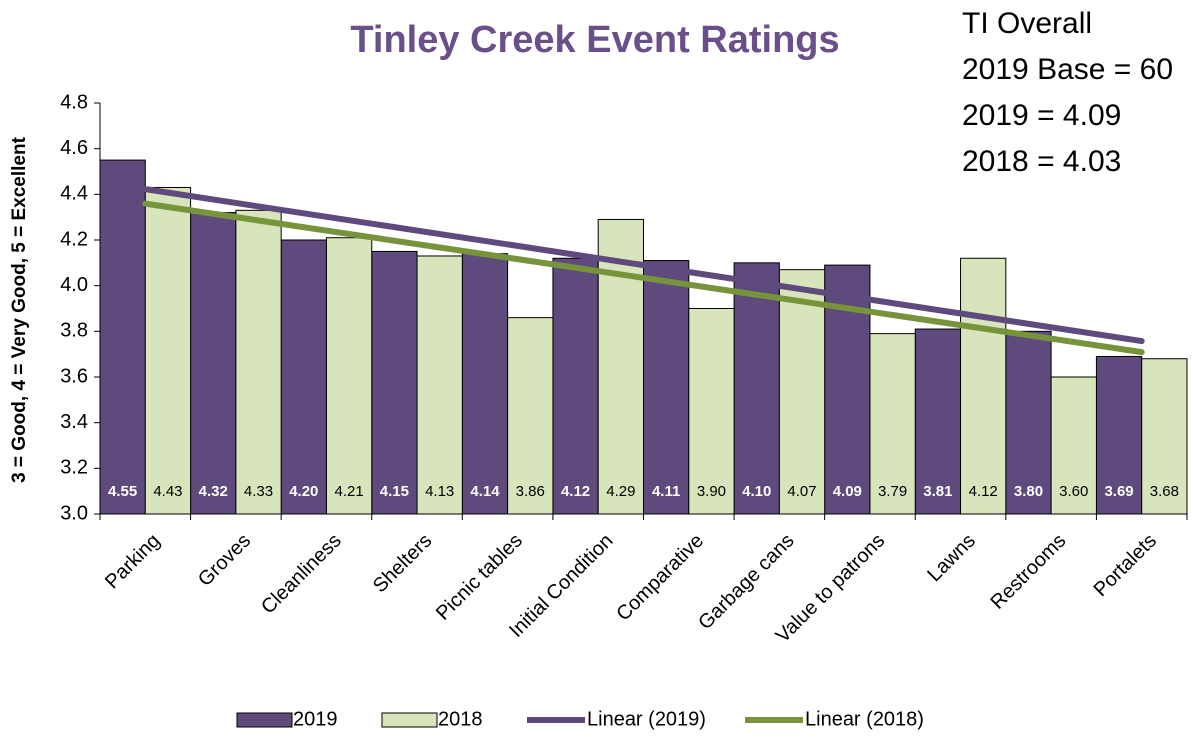 Image resolution: width=1193 pixels, height=739 pixels. Describe the element at coordinates (801, 491) in the screenshot. I see `data-label: 4.07` at that location.